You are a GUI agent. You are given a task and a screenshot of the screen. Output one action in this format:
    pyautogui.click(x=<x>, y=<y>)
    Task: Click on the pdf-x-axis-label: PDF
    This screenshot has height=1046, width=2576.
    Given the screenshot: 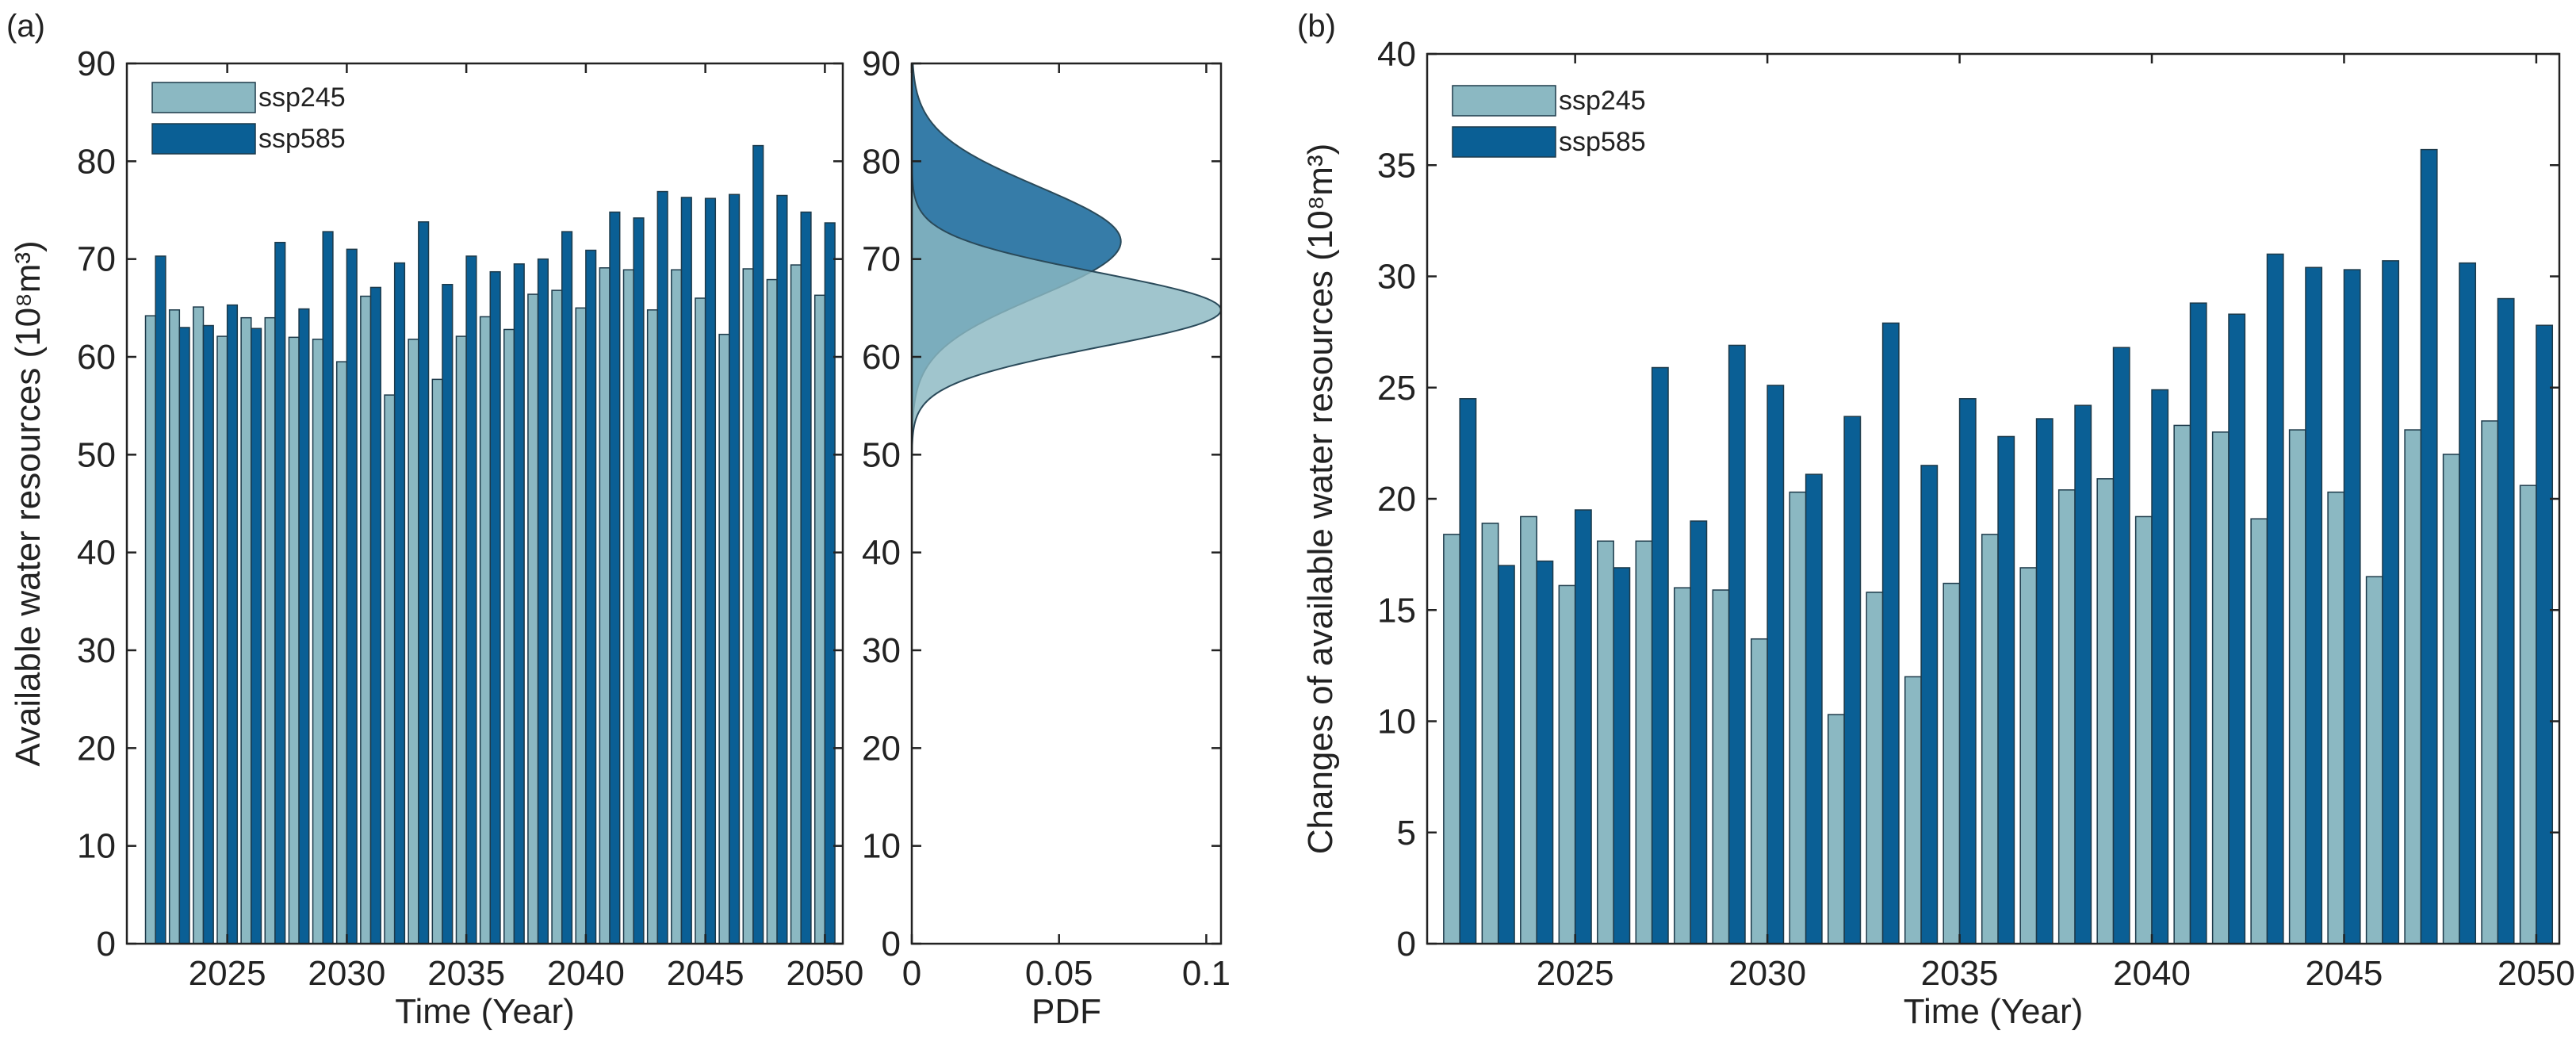 What is the action you would take?
    pyautogui.click(x=1066, y=1011)
    